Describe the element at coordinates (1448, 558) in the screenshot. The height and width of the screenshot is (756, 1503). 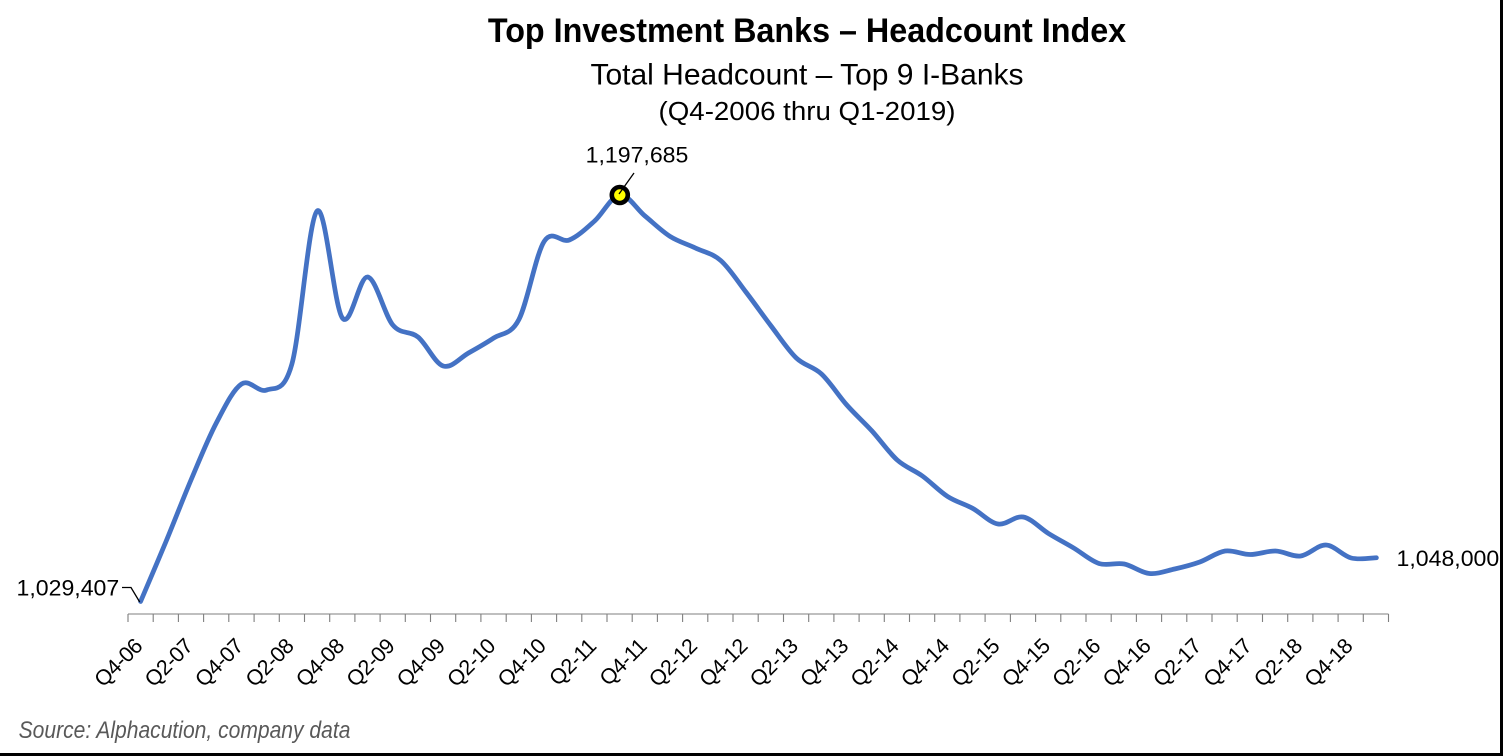
I see `svg-text: 1,048,000` at that location.